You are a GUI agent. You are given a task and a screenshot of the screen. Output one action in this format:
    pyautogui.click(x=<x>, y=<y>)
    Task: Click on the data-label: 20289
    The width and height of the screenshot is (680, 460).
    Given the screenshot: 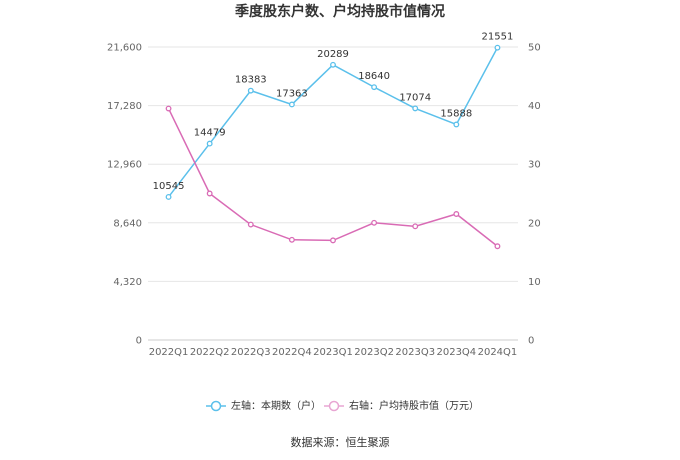 What is the action you would take?
    pyautogui.click(x=333, y=54)
    